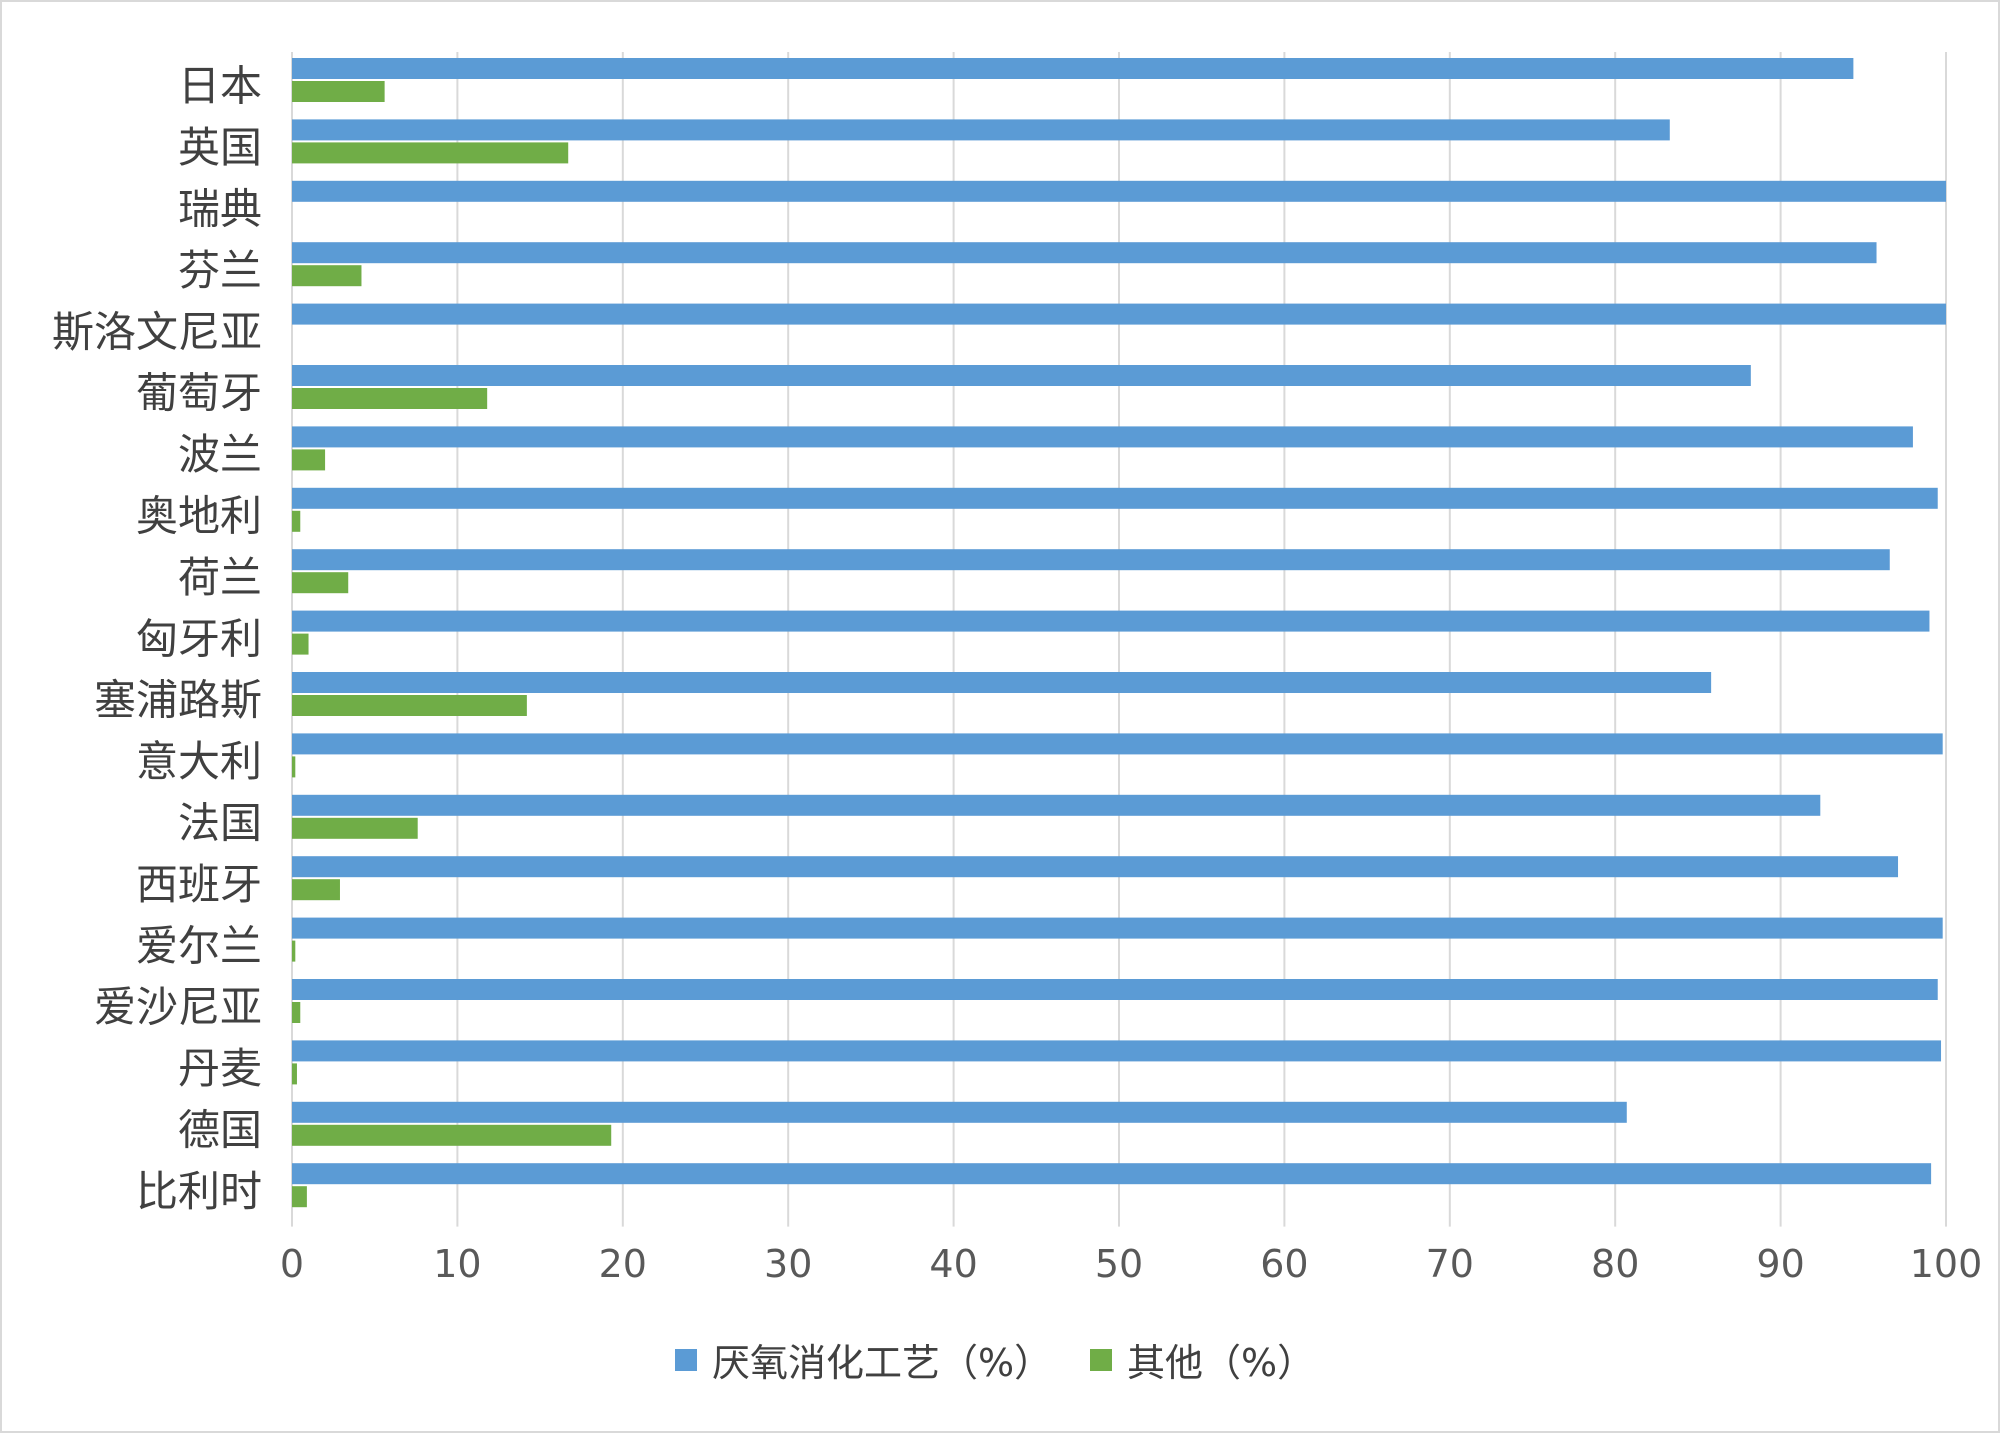 The width and height of the screenshot is (2000, 1433). What do you see at coordinates (1615, 1264) in the screenshot?
I see `x-tick-label: 80` at bounding box center [1615, 1264].